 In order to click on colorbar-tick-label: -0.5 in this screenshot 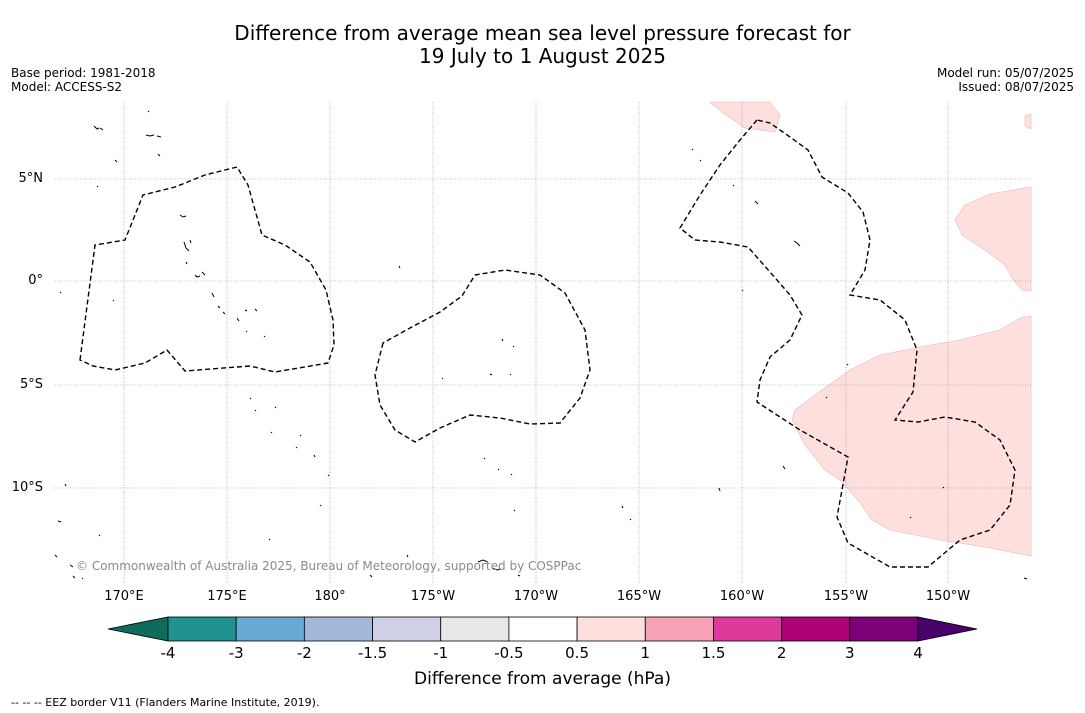, I will do `click(509, 653)`.